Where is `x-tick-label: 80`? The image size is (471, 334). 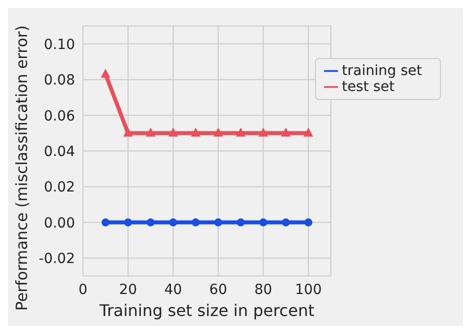
x-tick-label: 80 is located at coordinates (263, 290).